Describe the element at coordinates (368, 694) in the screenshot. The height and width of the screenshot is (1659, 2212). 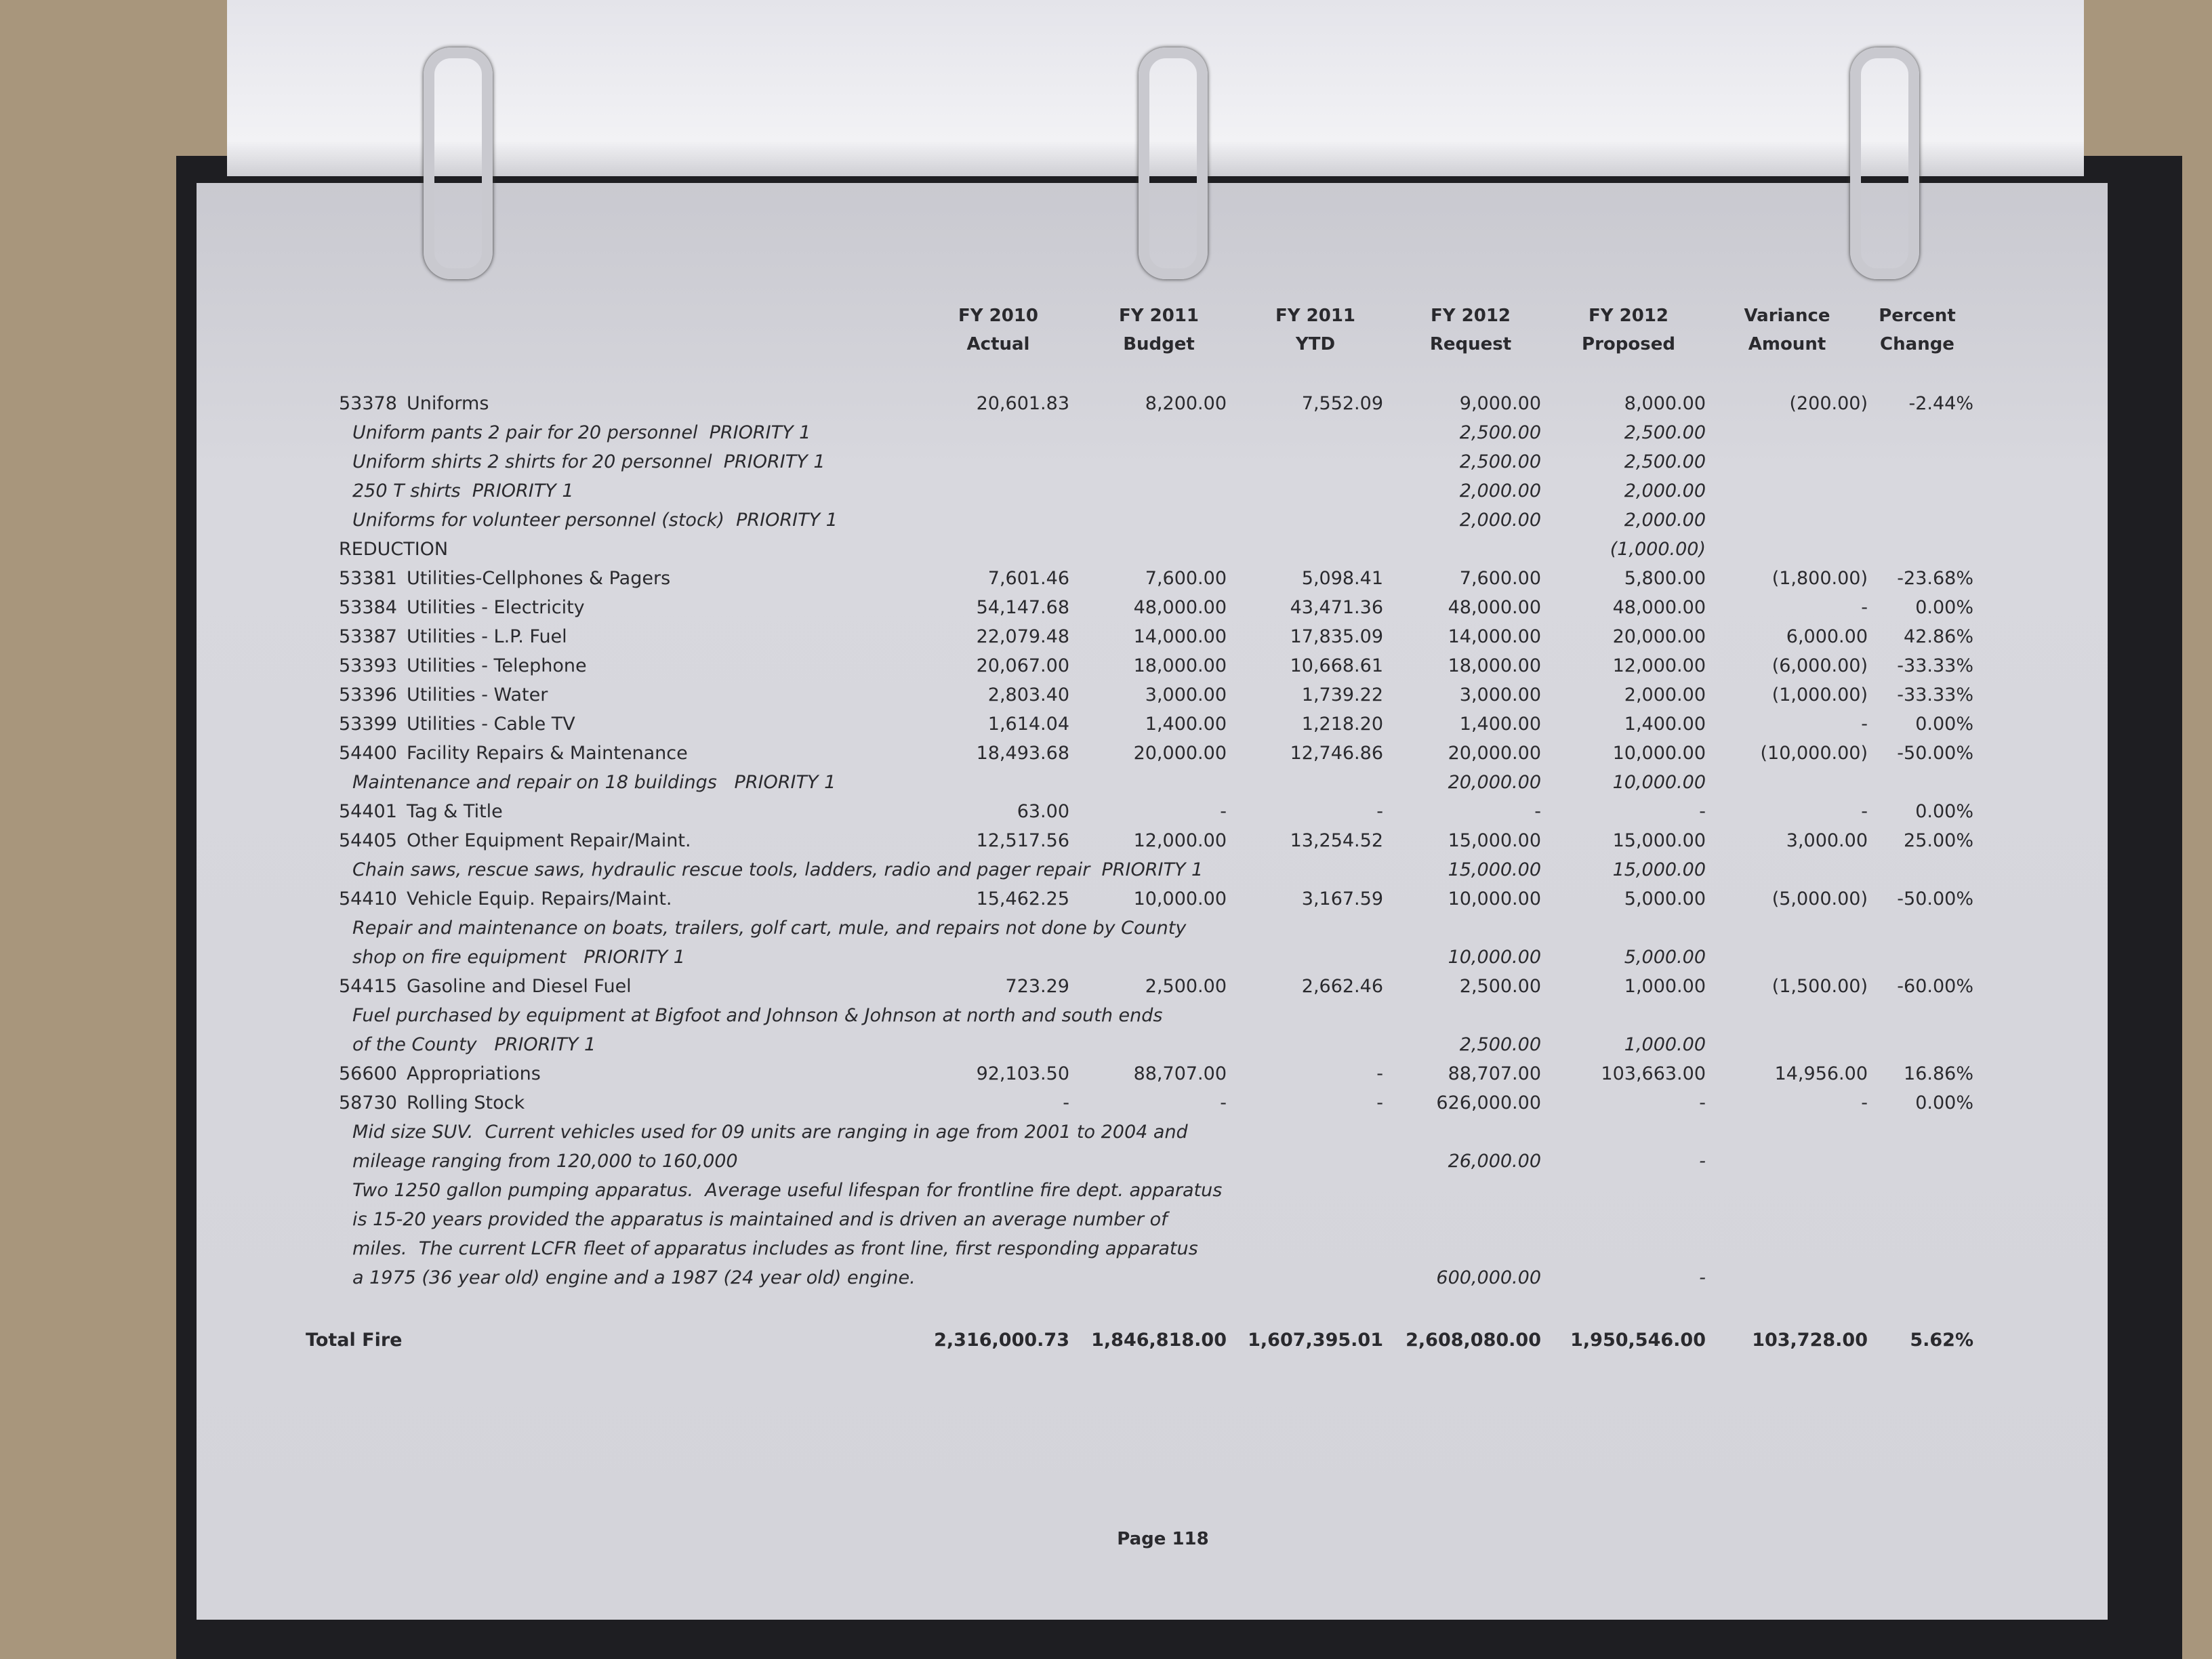
I see `account-code: 53396` at that location.